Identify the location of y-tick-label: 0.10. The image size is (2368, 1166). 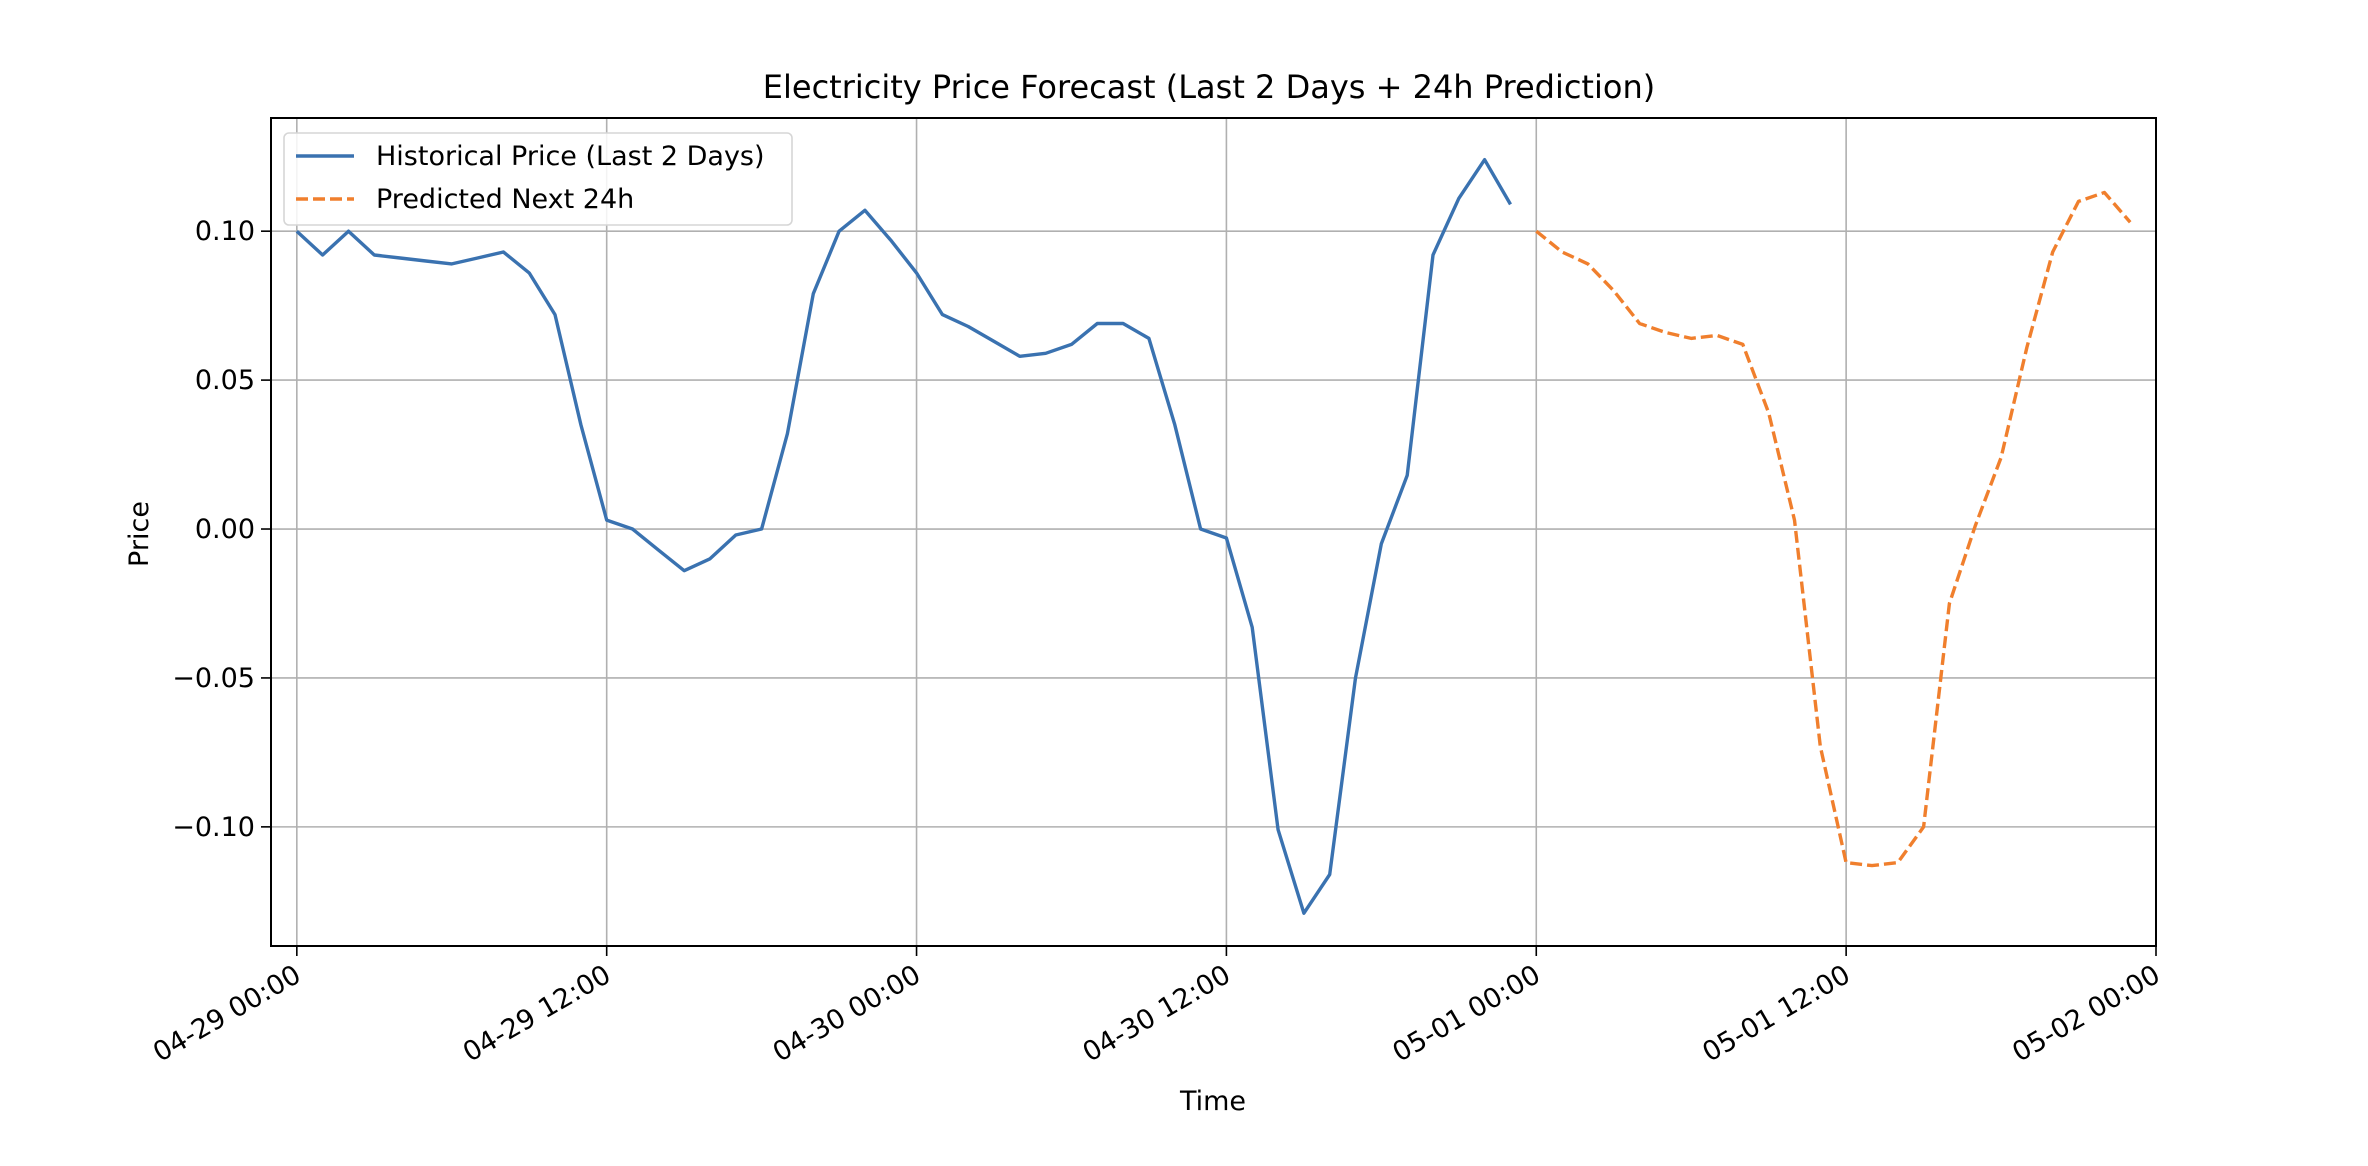
(225, 231).